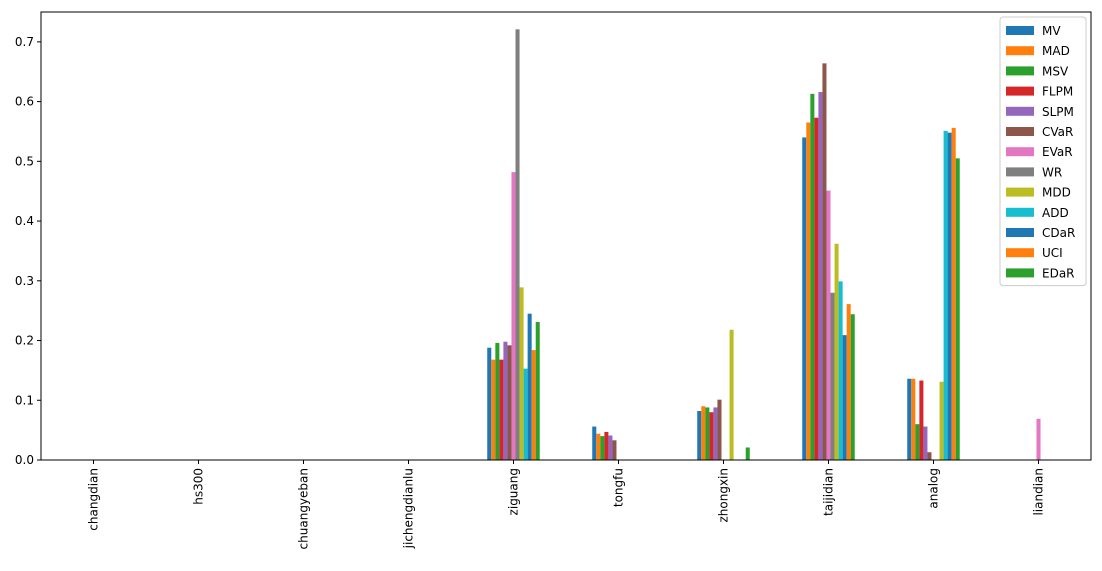 This screenshot has height=571, width=1102. What do you see at coordinates (812, 276) in the screenshot?
I see `bar-msv-taijidian` at bounding box center [812, 276].